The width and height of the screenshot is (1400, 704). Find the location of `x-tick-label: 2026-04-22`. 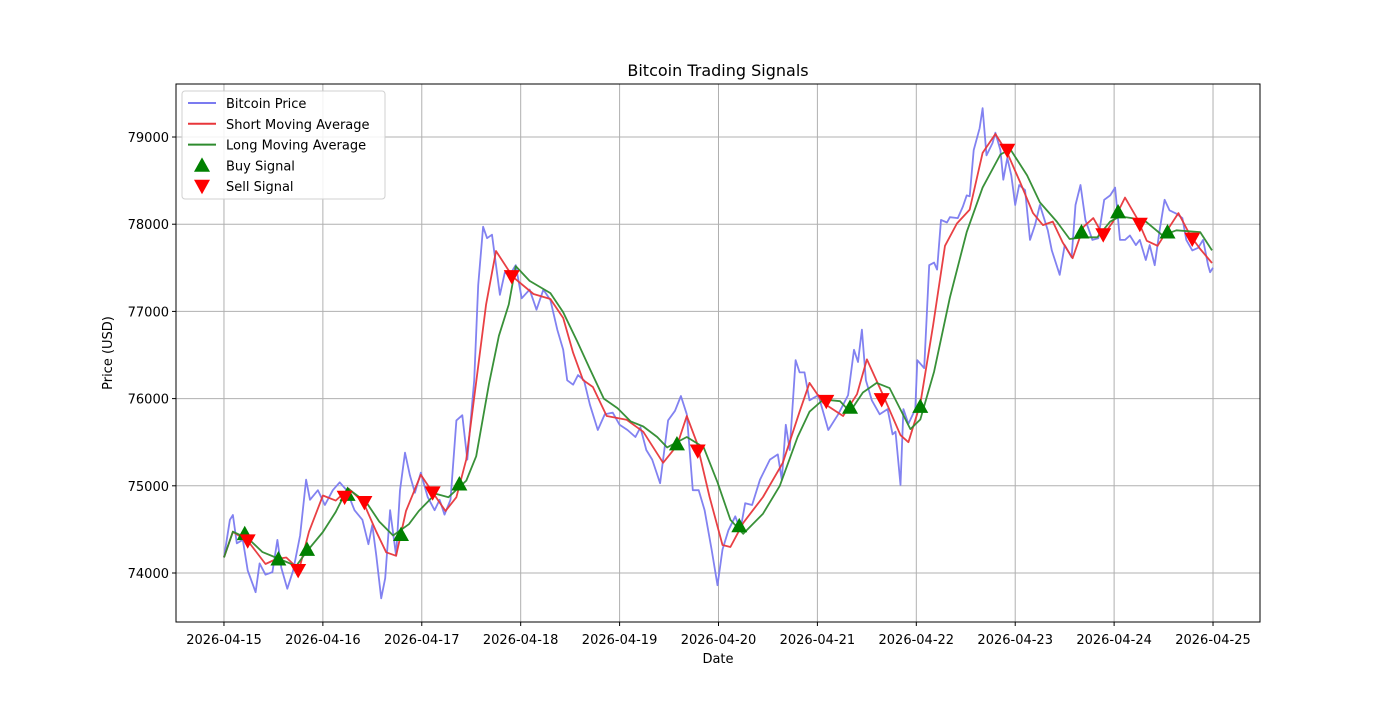

x-tick-label: 2026-04-22 is located at coordinates (917, 640).